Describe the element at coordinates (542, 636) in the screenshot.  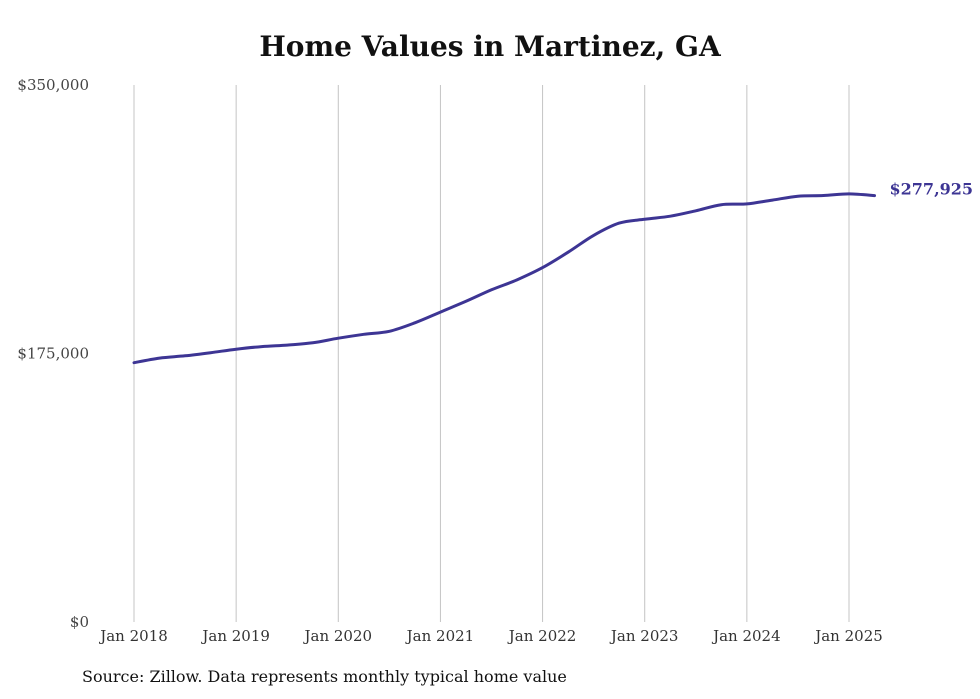
I see `x-tick-label: Jan 2022` at that location.